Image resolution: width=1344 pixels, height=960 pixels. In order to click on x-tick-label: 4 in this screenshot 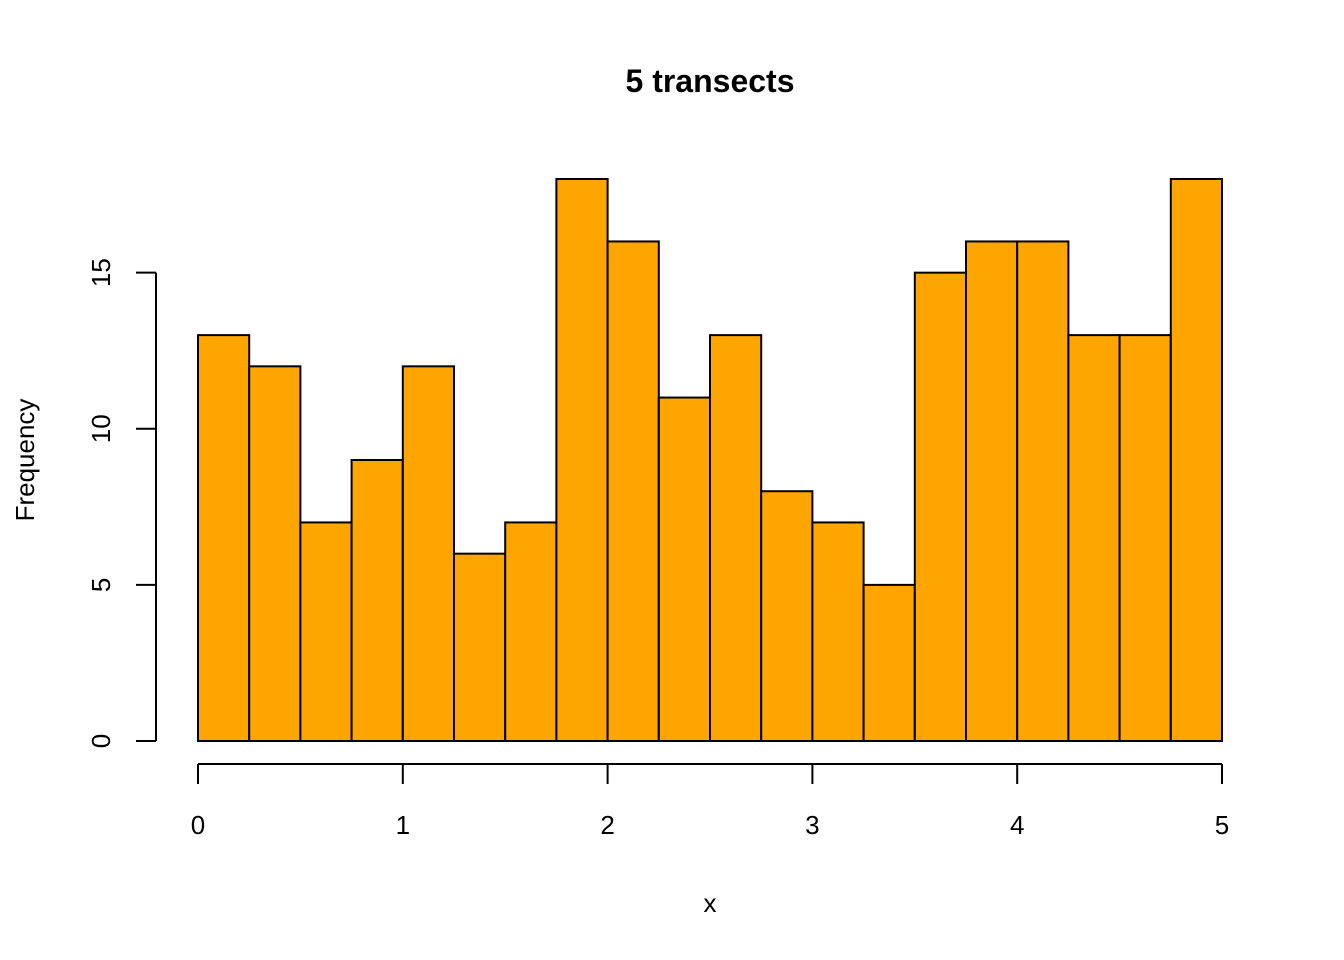, I will do `click(1017, 825)`.